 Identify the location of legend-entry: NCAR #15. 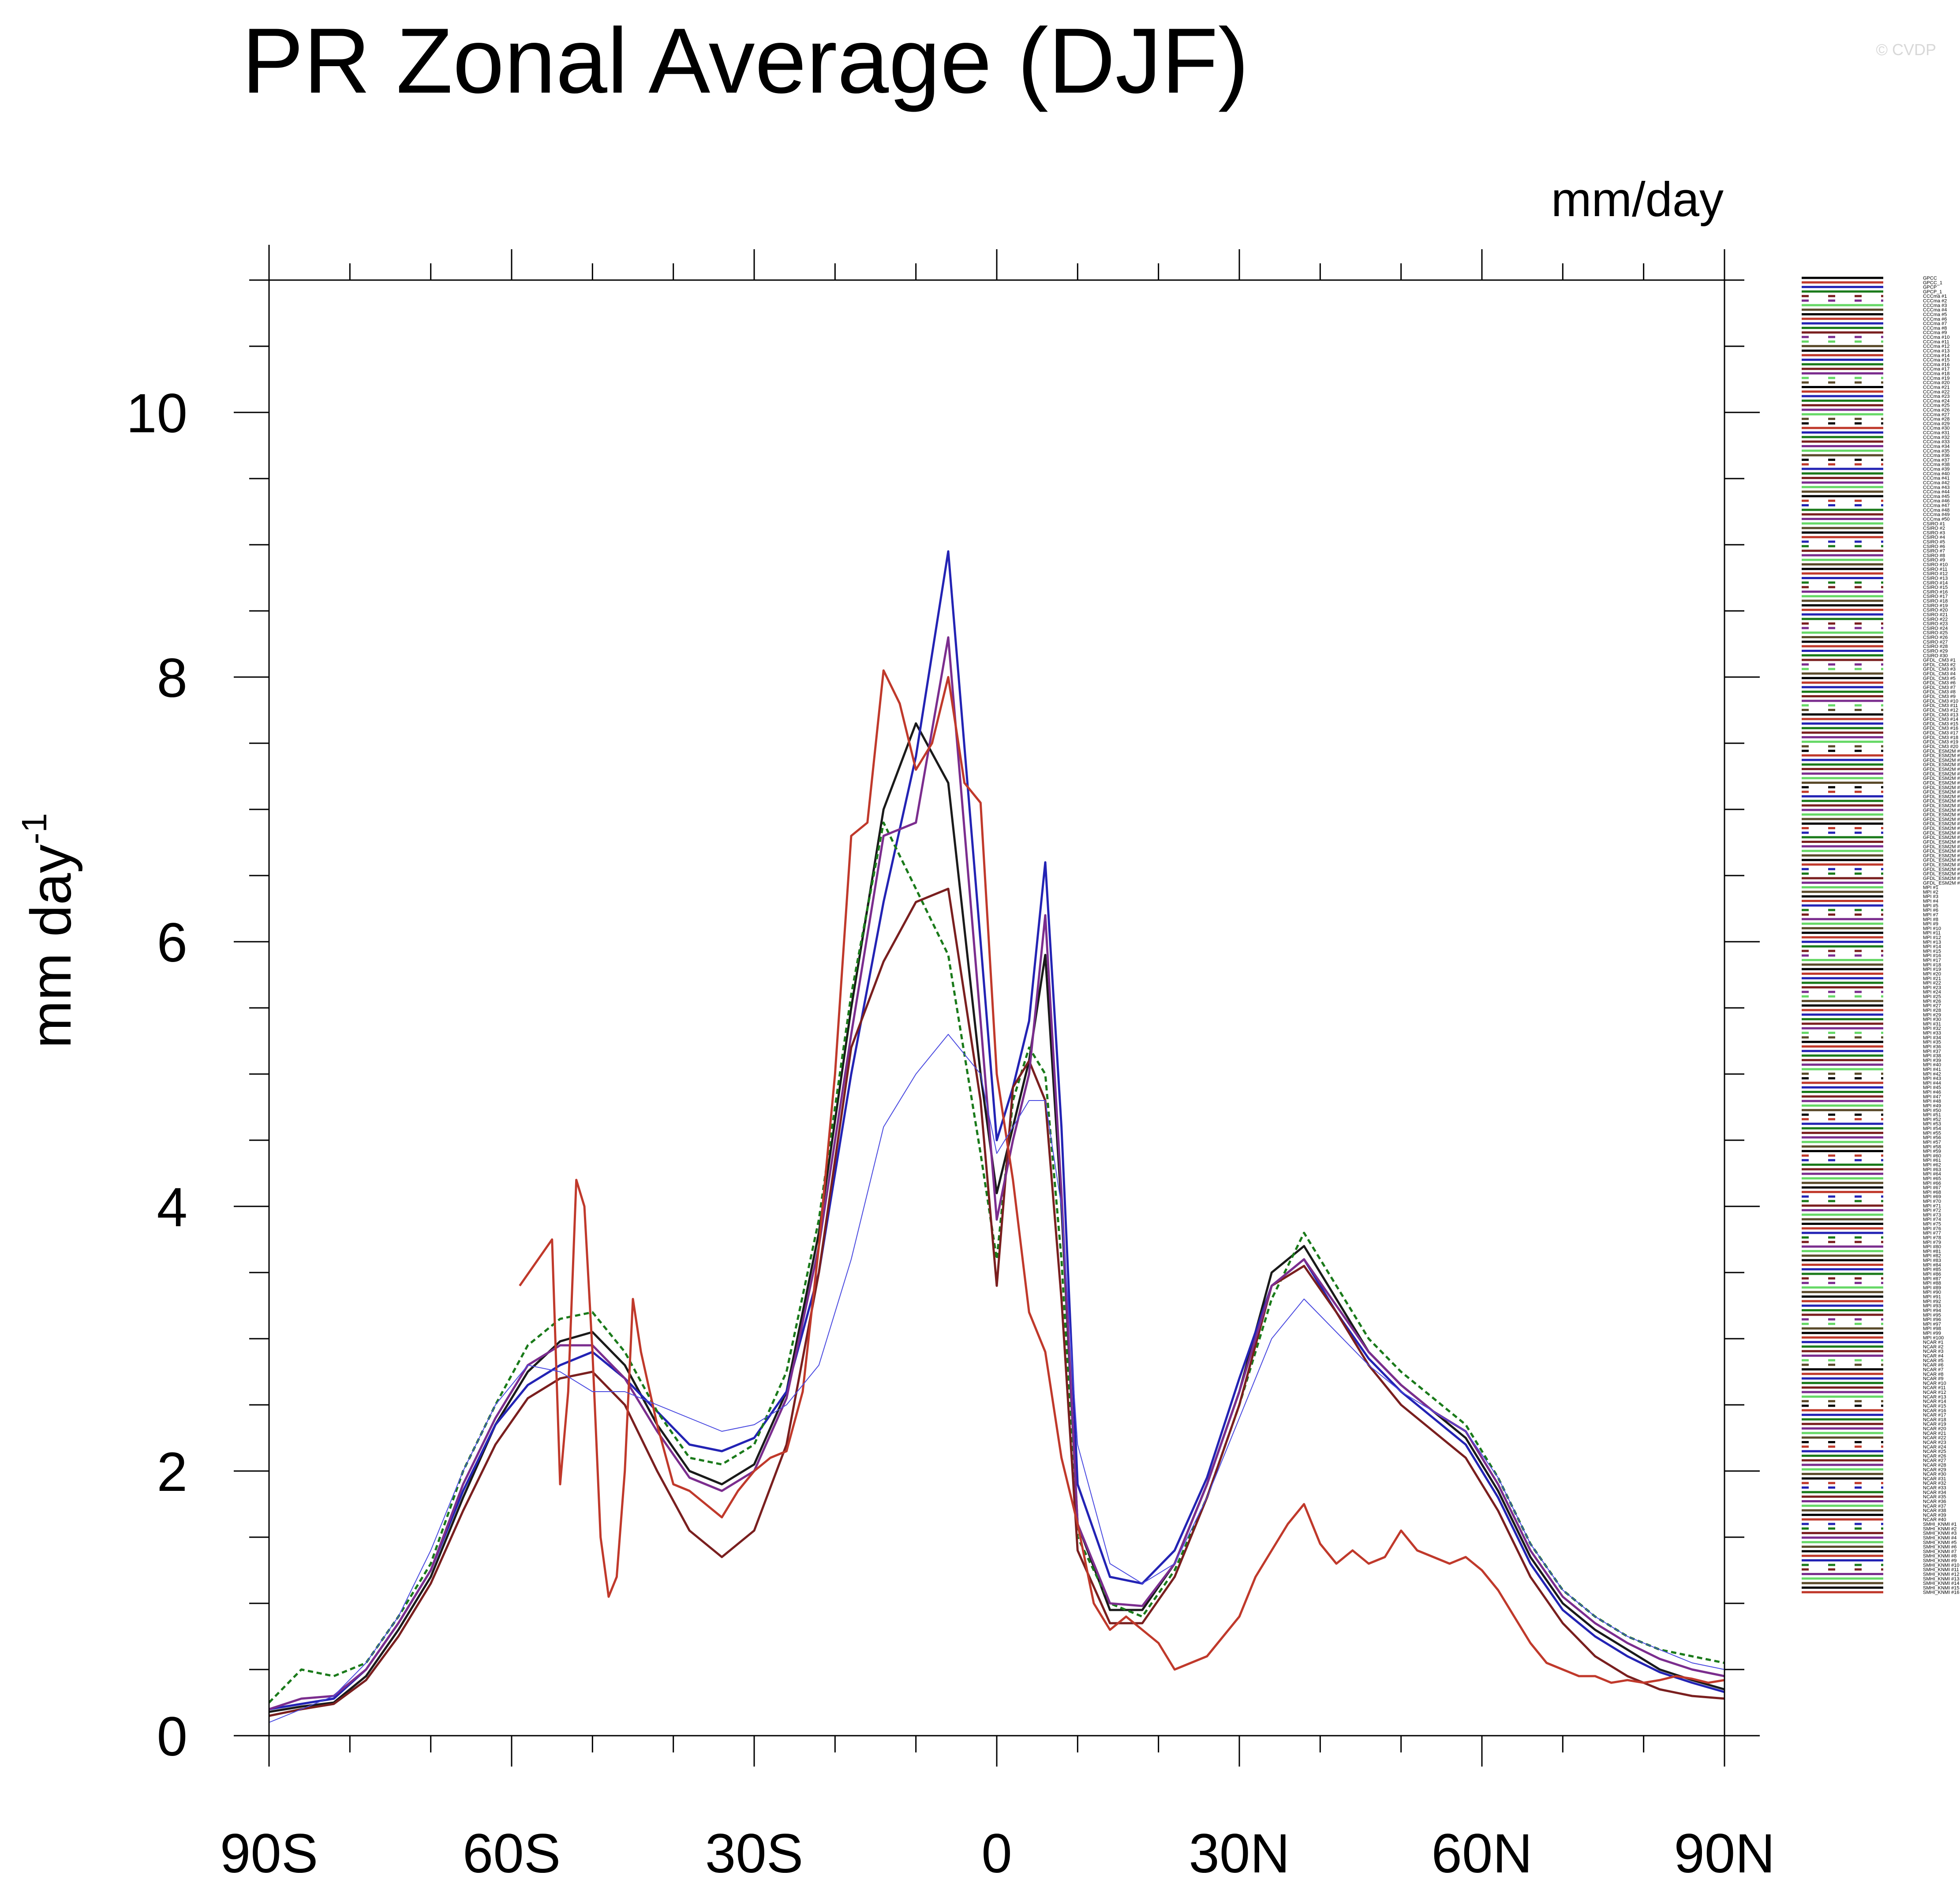
(1934, 1406).